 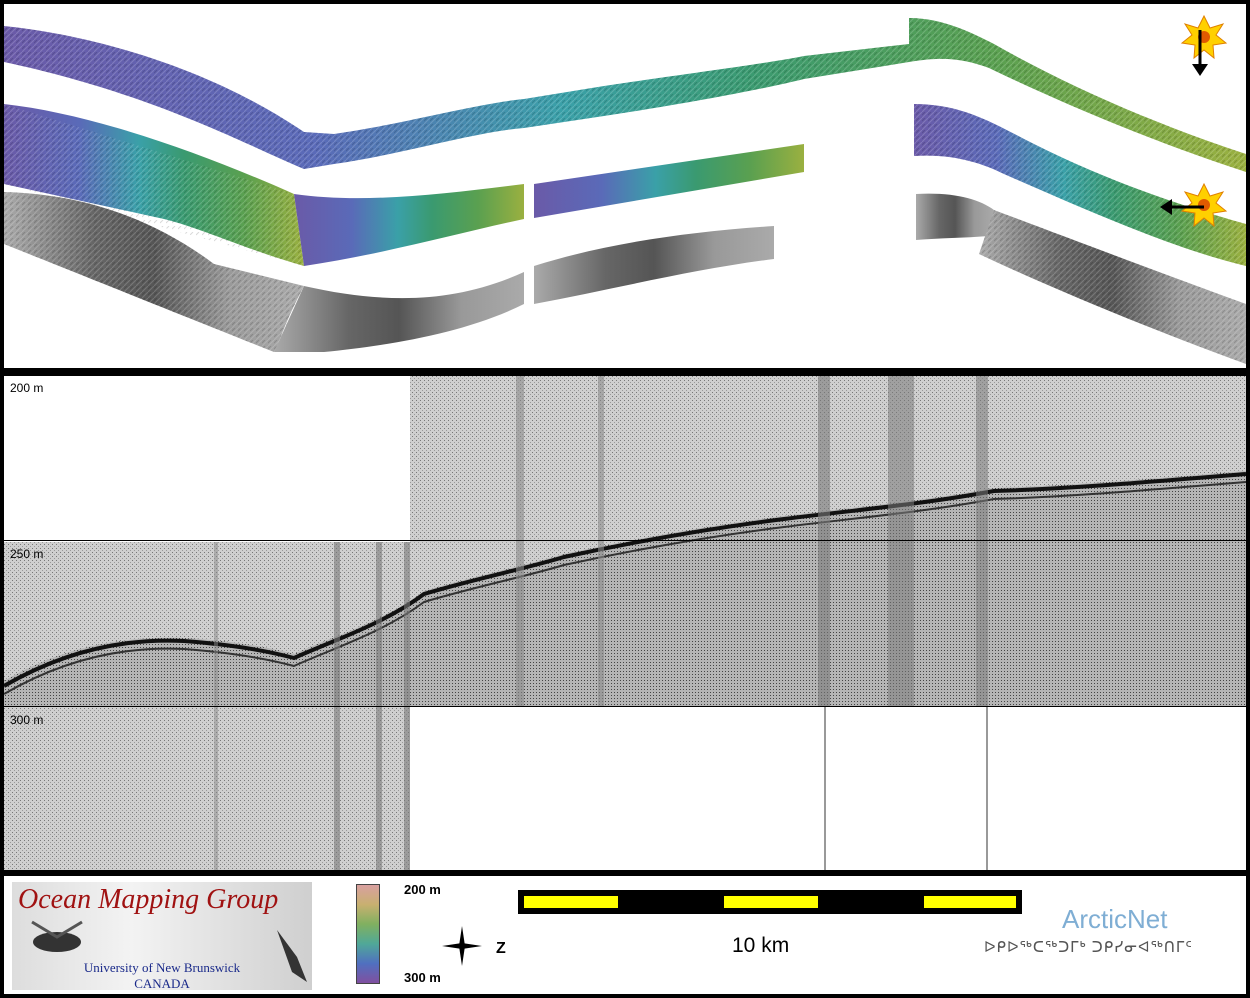 What do you see at coordinates (27, 554) in the screenshot?
I see `depth-label-250: 250 m` at bounding box center [27, 554].